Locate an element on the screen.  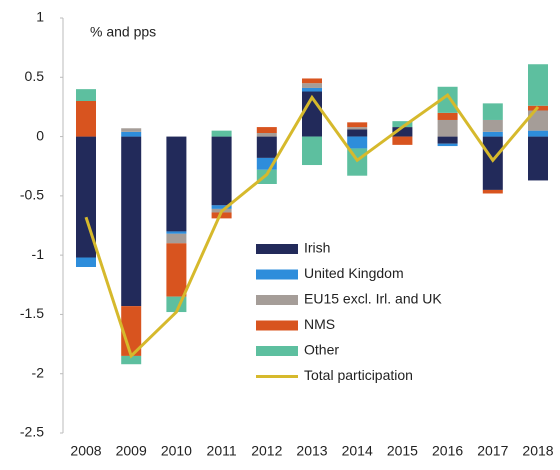
legend-label: Total participation is located at coordinates (358, 375).